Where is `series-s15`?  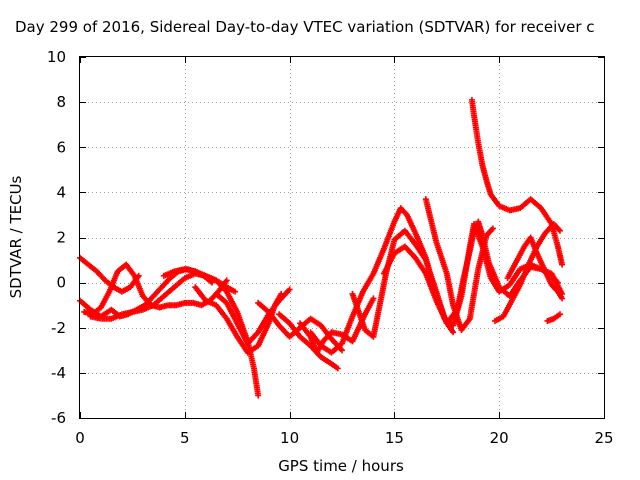
series-s15 is located at coordinates (517, 182).